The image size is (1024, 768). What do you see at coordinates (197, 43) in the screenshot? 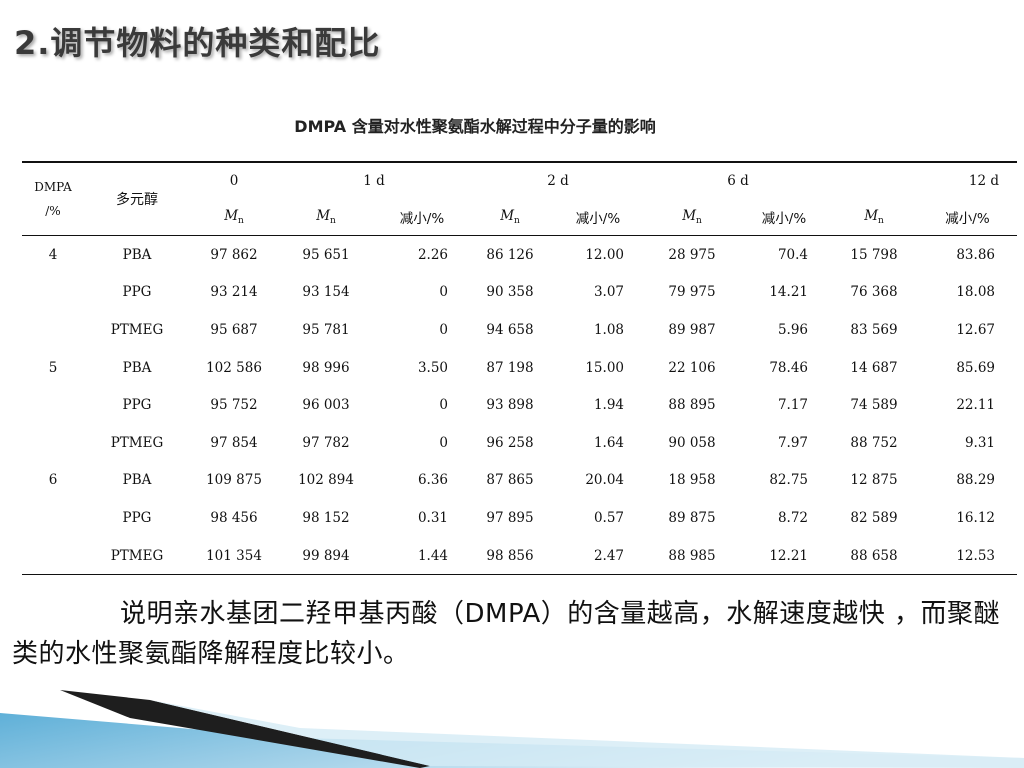
I see `slide-title: 2.调节物料的种类和配比` at bounding box center [197, 43].